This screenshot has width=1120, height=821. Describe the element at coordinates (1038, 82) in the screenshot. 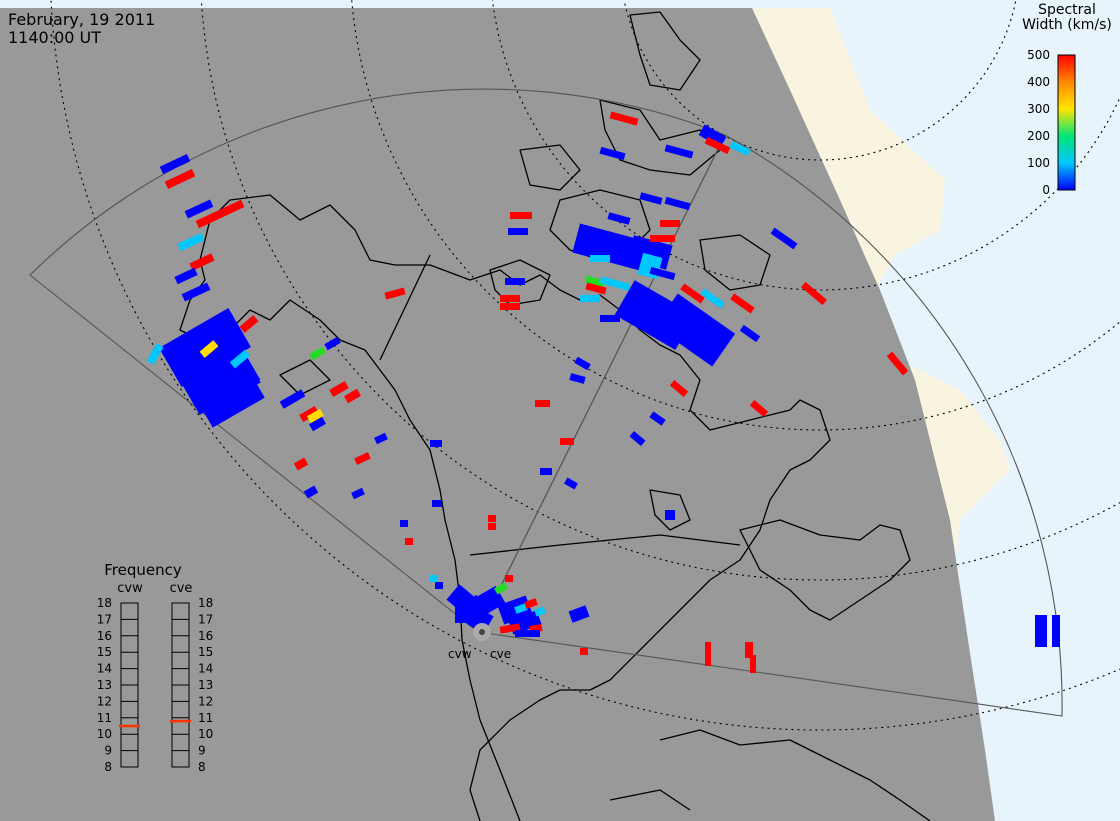

I see `colorbar-tick-label: 400` at that location.